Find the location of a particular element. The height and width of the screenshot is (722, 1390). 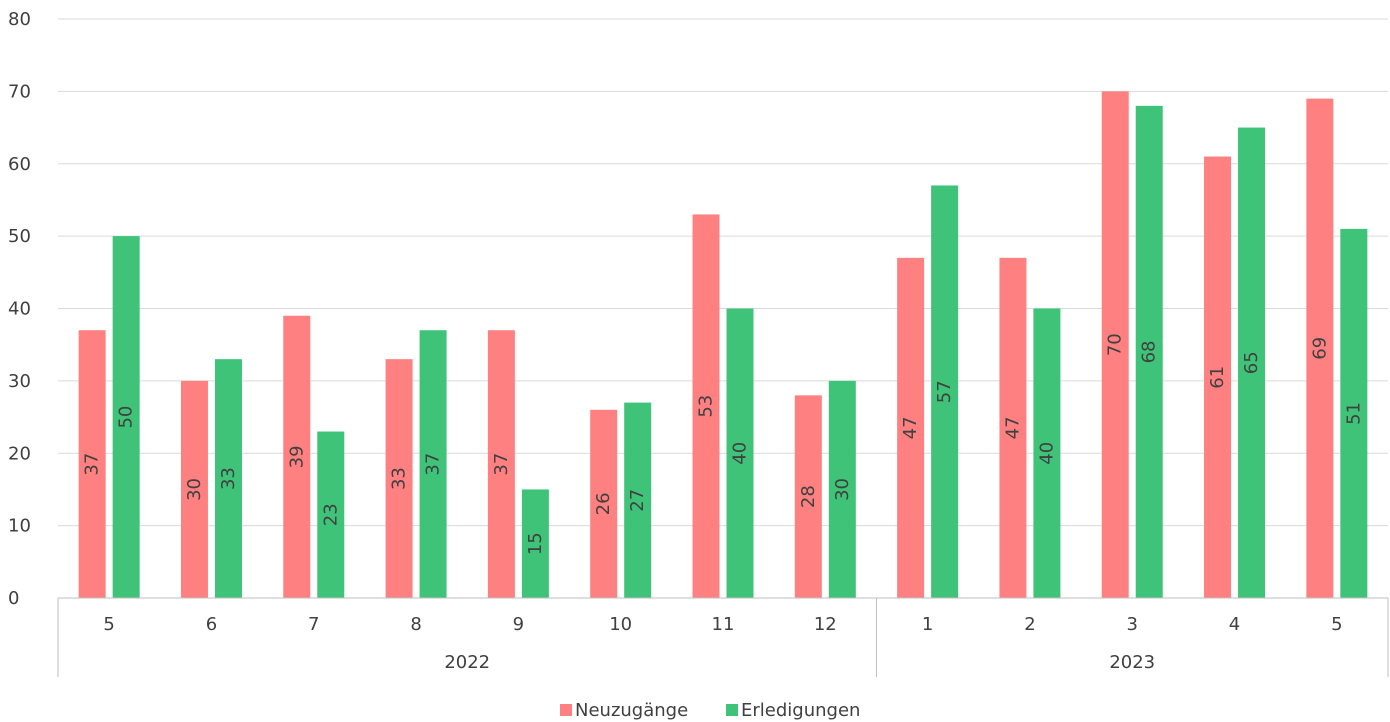

x-tick-label: 3 is located at coordinates (1132, 624).